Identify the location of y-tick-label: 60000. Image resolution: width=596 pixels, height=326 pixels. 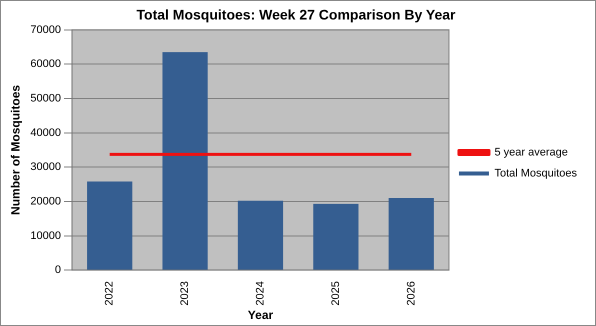
(45, 64).